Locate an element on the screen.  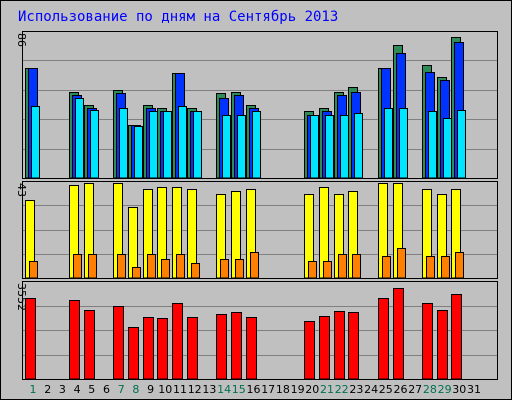
y-scale-label-top: 86 is located at coordinates (21, 40).